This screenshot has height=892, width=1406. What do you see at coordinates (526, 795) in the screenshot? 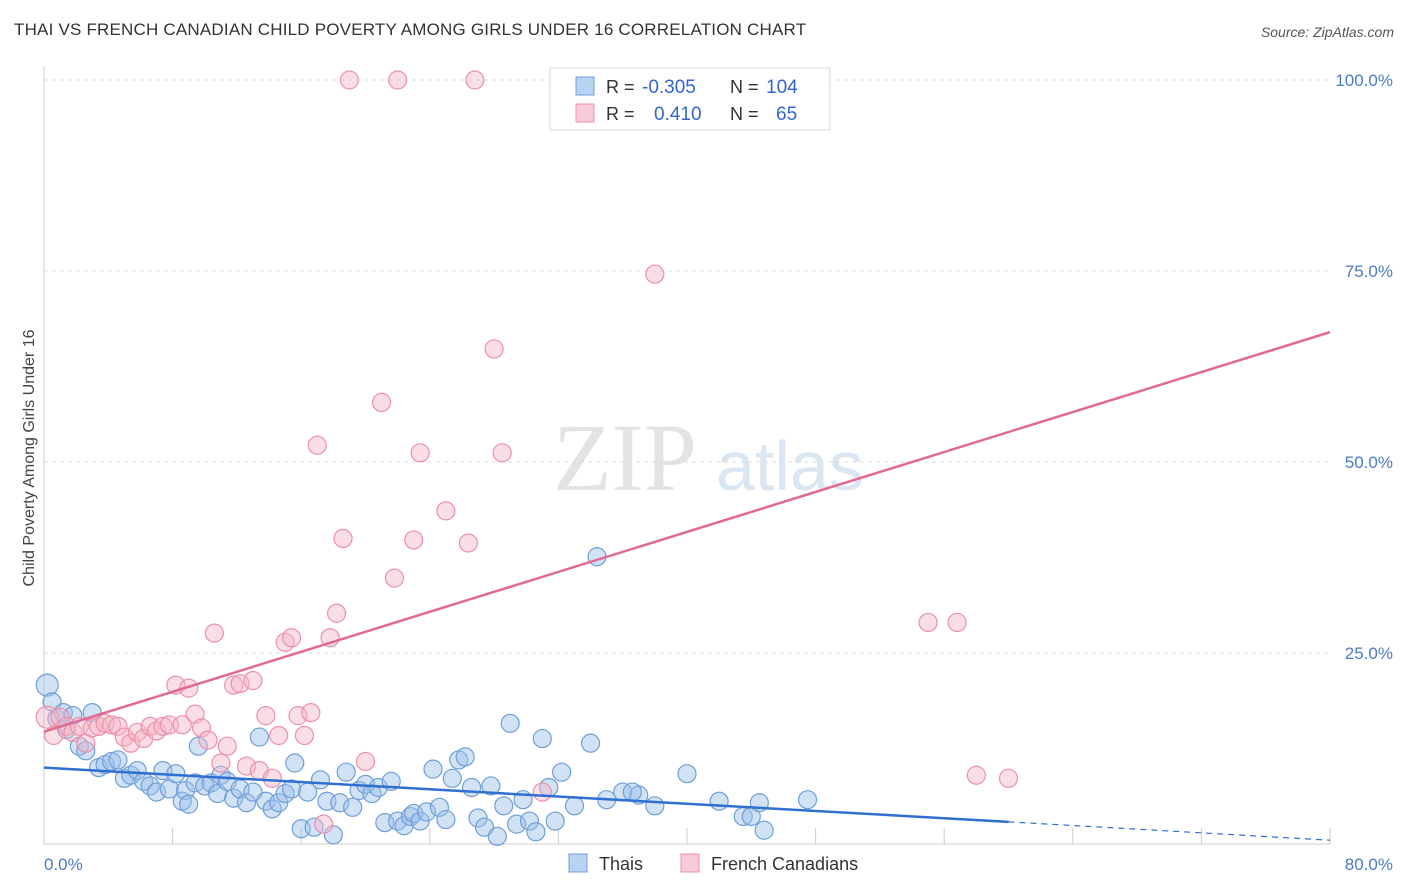
I see `thais-trend-line` at bounding box center [526, 795].